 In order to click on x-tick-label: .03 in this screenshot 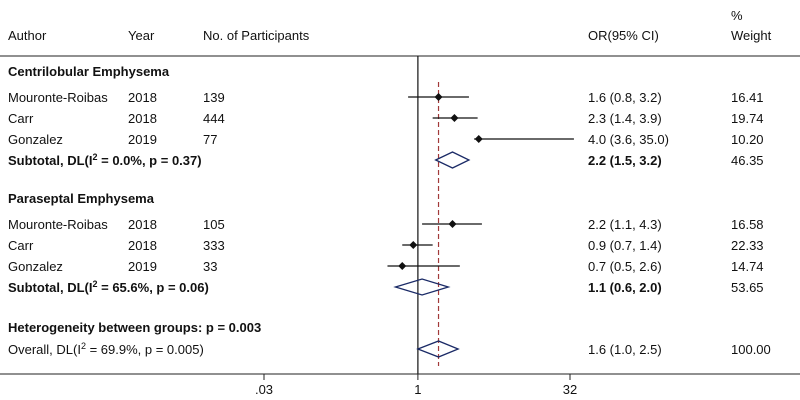, I will do `click(264, 389)`.